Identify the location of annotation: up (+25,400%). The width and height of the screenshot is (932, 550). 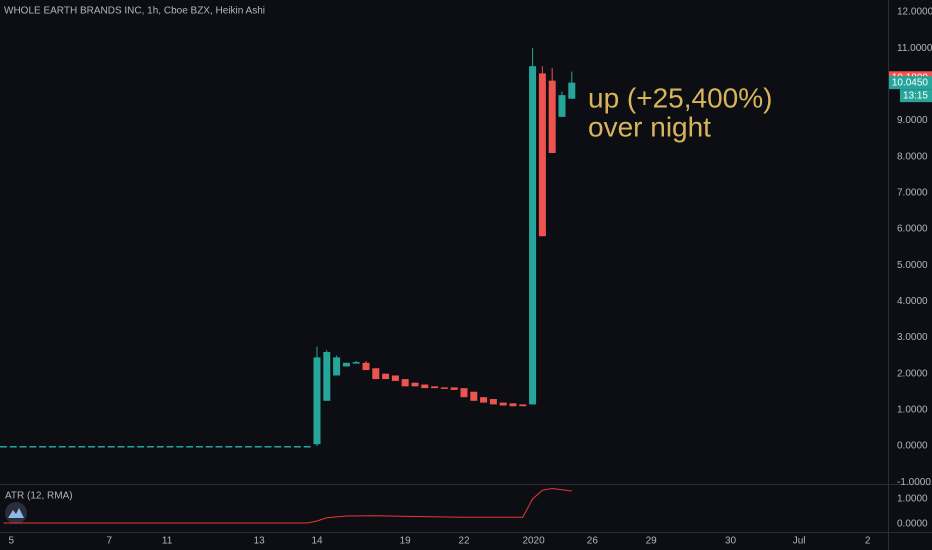
(680, 97).